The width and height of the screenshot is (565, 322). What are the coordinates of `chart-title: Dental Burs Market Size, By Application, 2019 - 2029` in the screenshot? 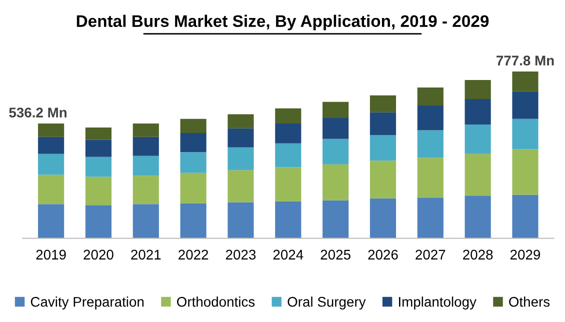 It's located at (282, 22).